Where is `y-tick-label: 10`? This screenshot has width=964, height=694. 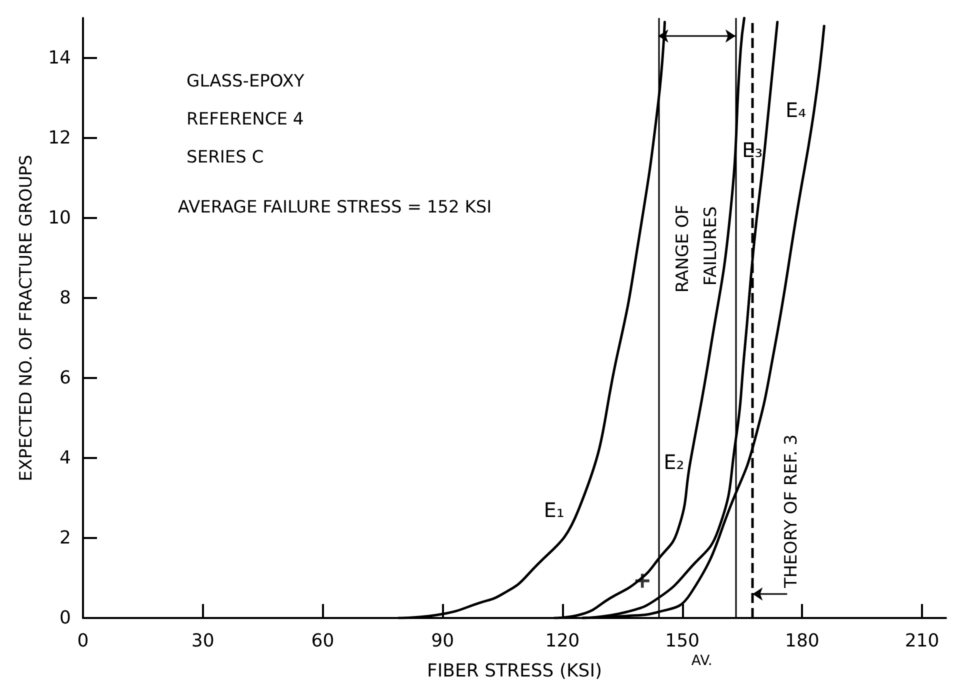 y-tick-label: 10 is located at coordinates (59, 218).